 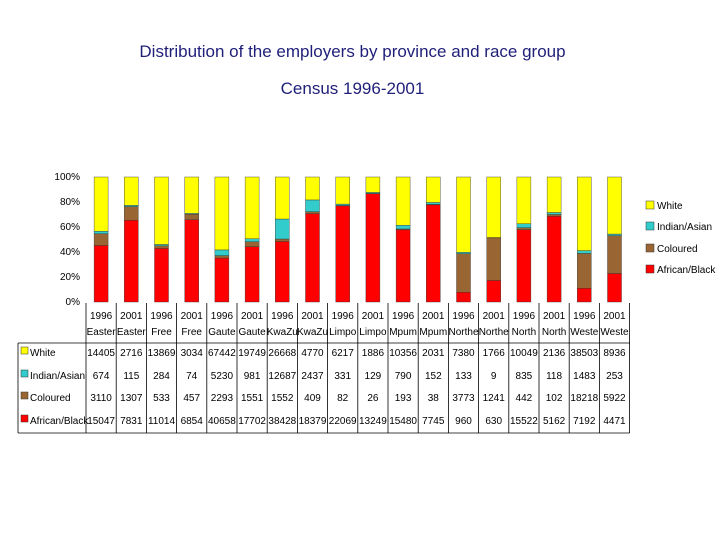 What do you see at coordinates (403, 332) in the screenshot?
I see `x-tick-label: Mpum` at bounding box center [403, 332].